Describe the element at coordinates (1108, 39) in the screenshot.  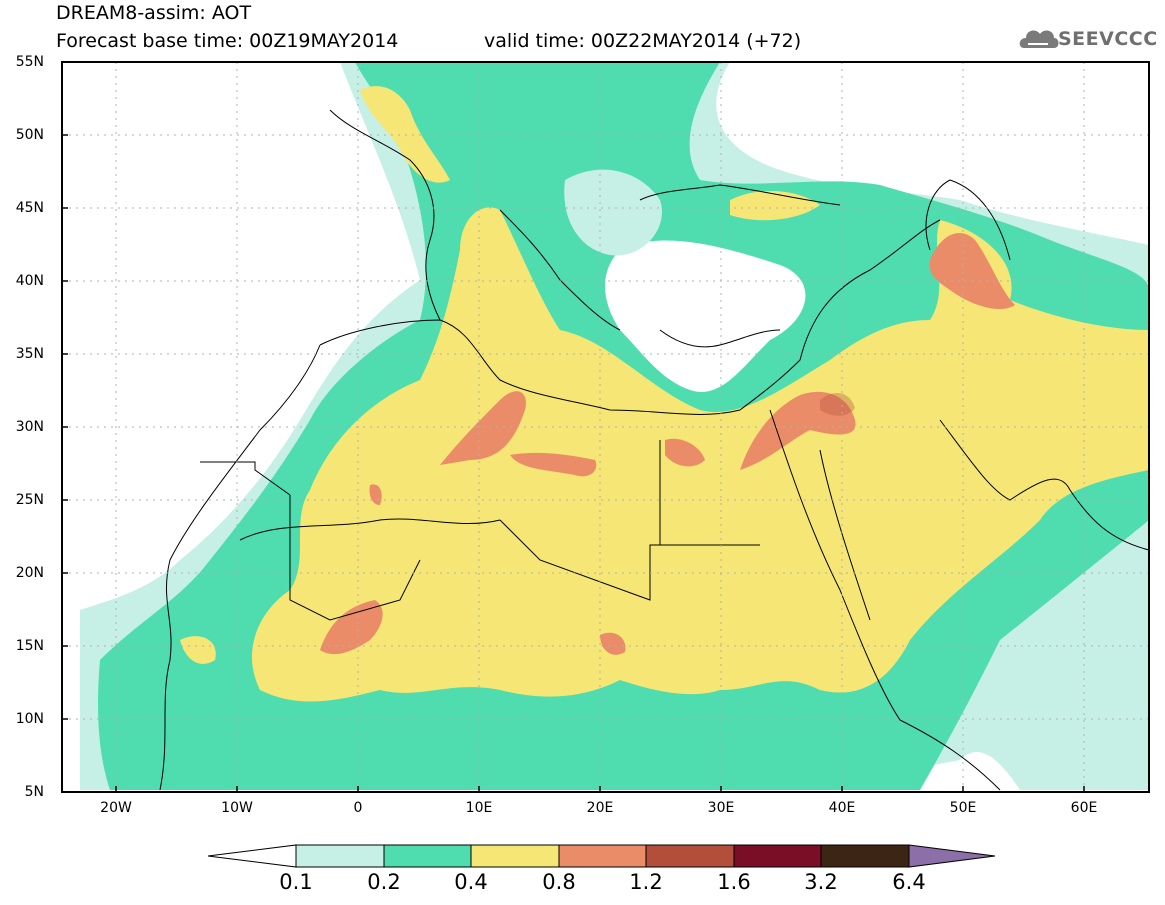
I see `logo-text: SEEVCCC` at that location.